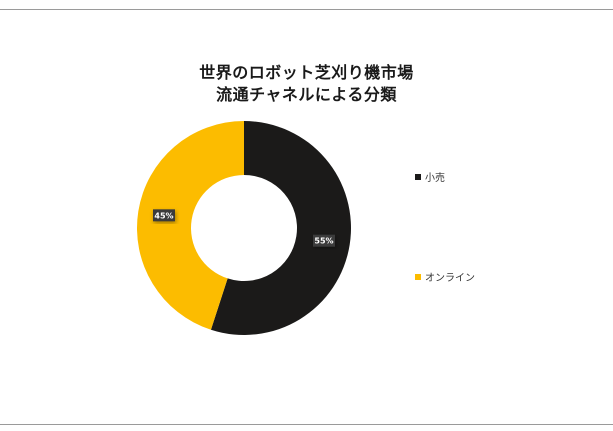  I want to click on data-label-box-online, so click(163, 215).